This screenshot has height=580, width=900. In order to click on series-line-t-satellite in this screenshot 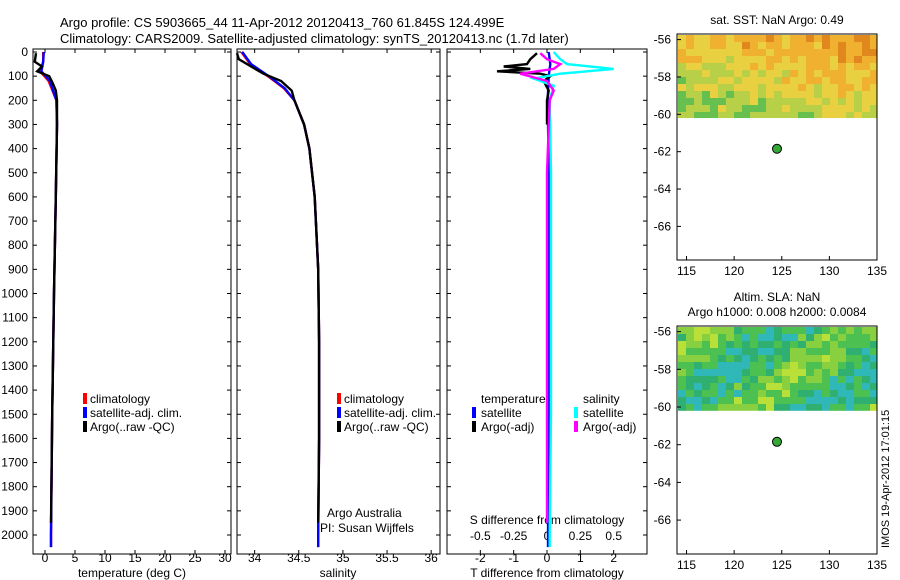, I will do `click(549, 299)`.